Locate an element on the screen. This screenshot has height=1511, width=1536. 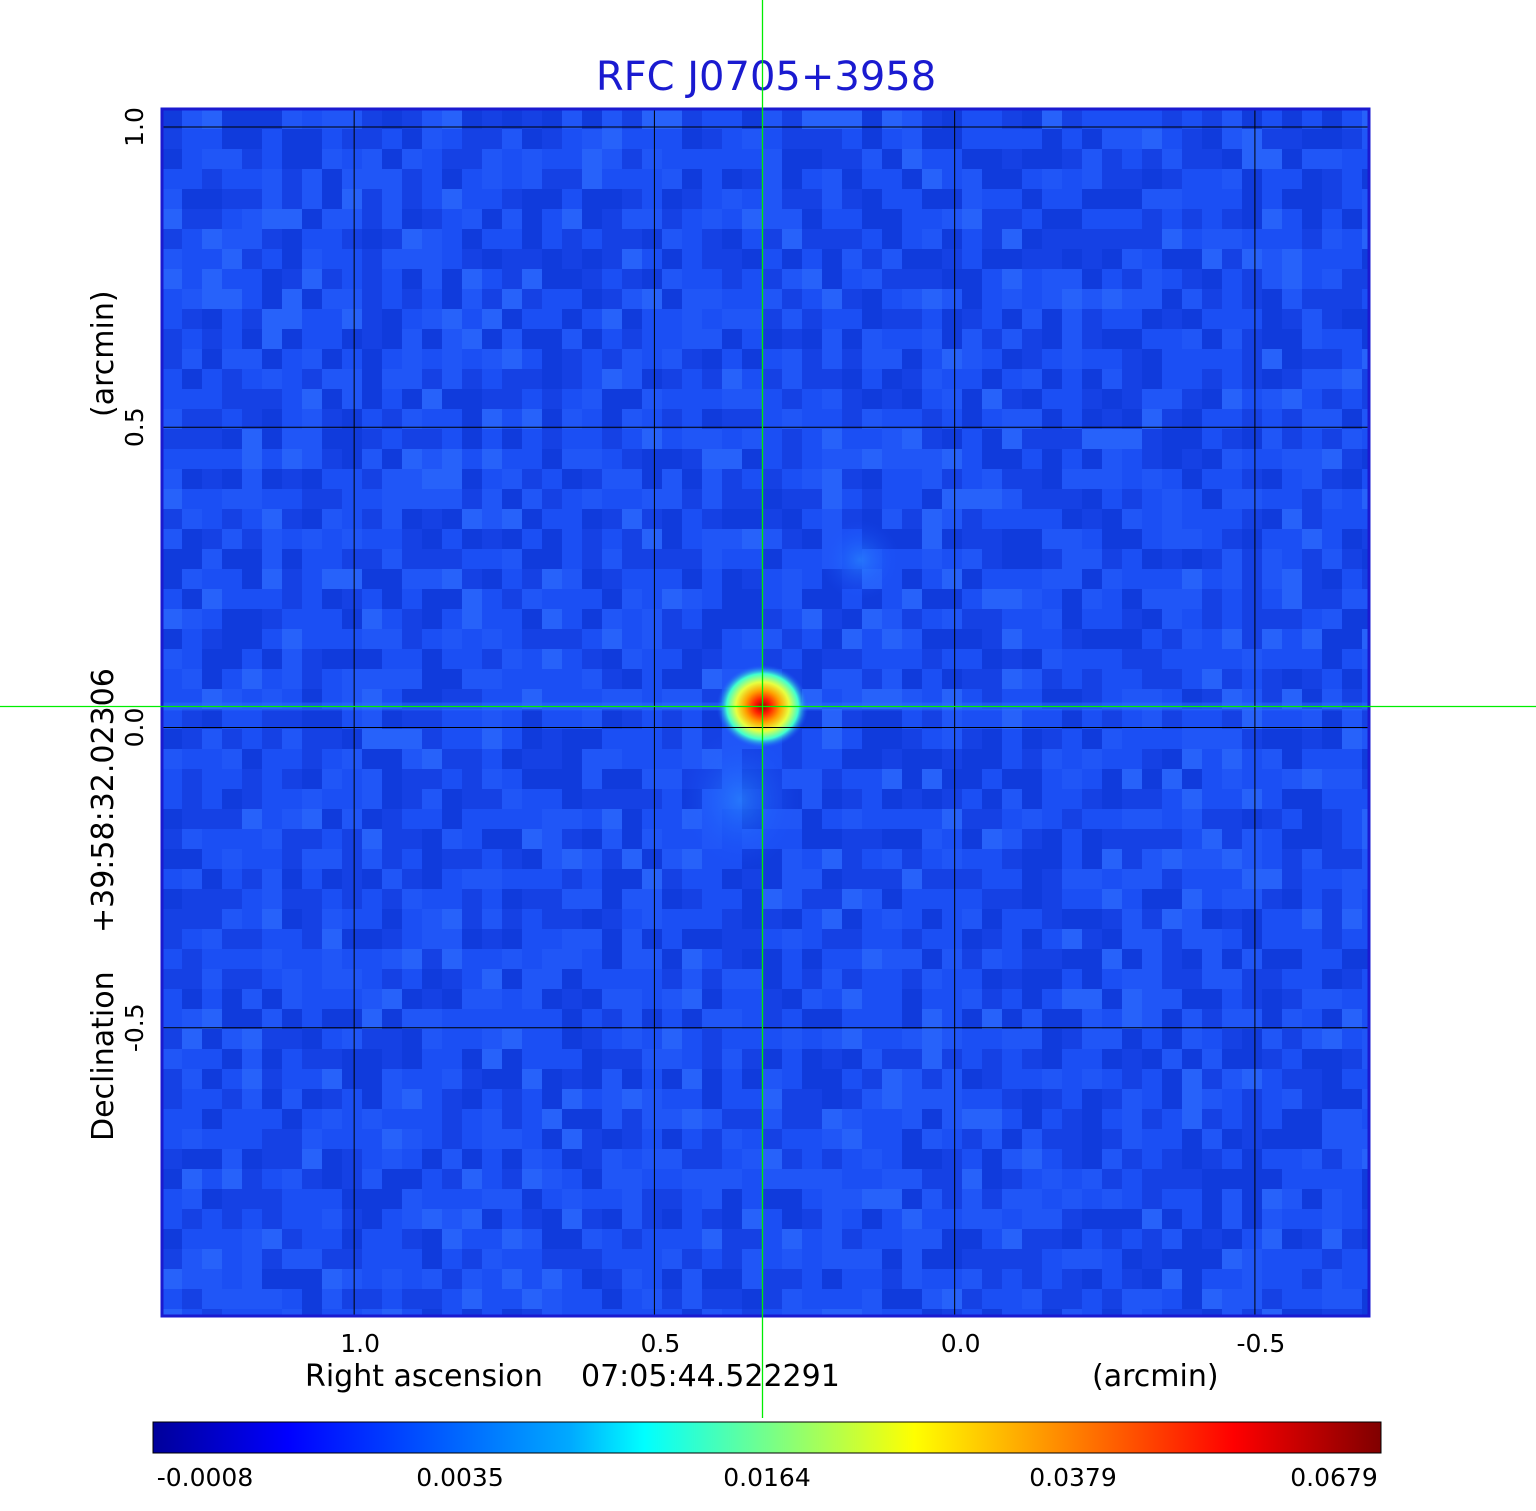
y-tick-label: 0.0 is located at coordinates (134, 728).